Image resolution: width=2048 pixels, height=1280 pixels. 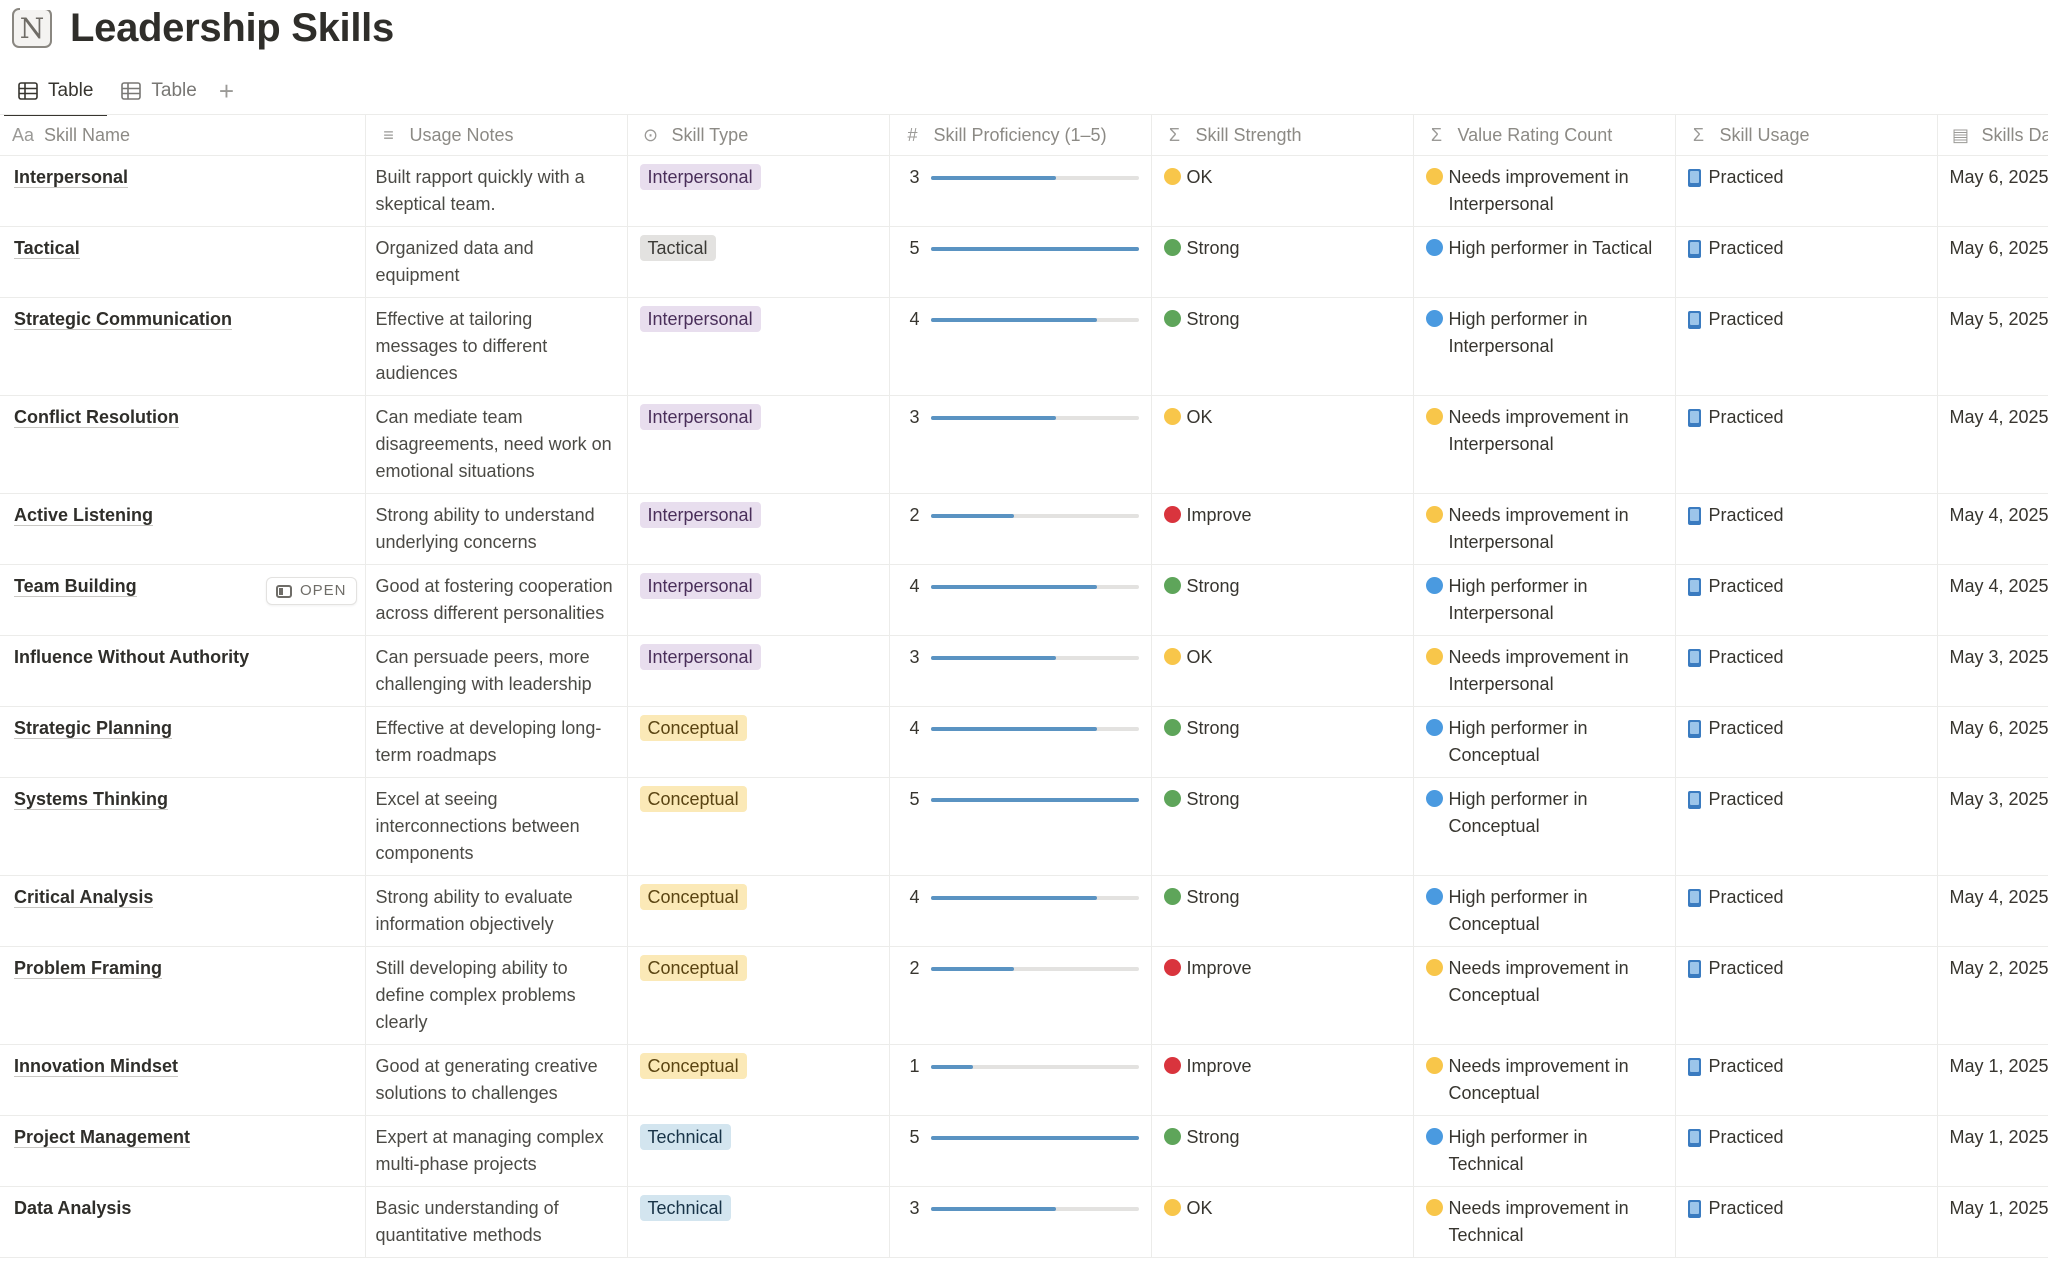 I want to click on column-header-type: ⊙ Skill Type, so click(x=758, y=135).